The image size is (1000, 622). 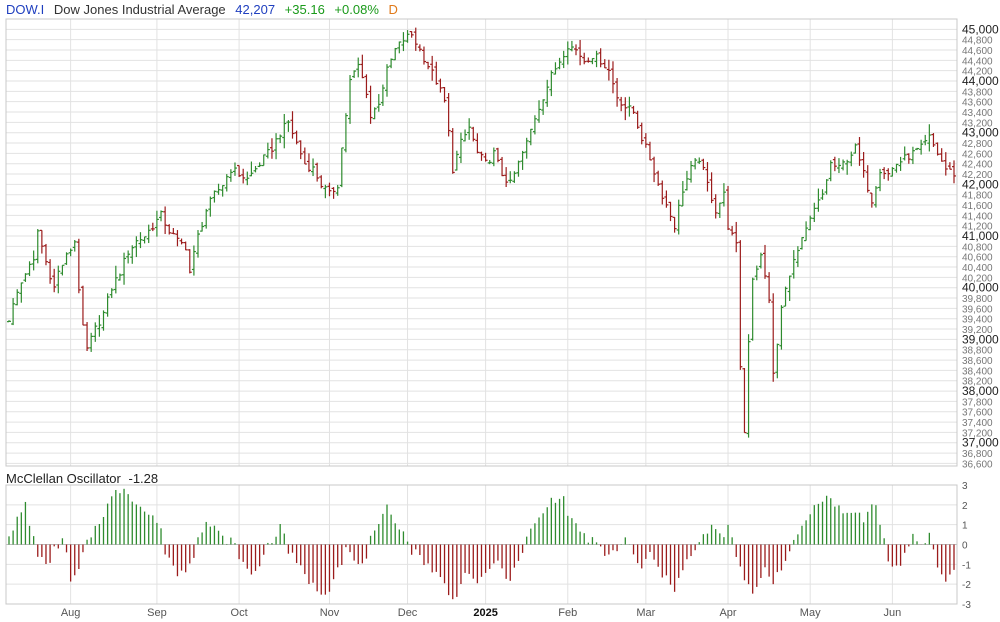 What do you see at coordinates (980, 81) in the screenshot?
I see `price-tick-label: 44,000` at bounding box center [980, 81].